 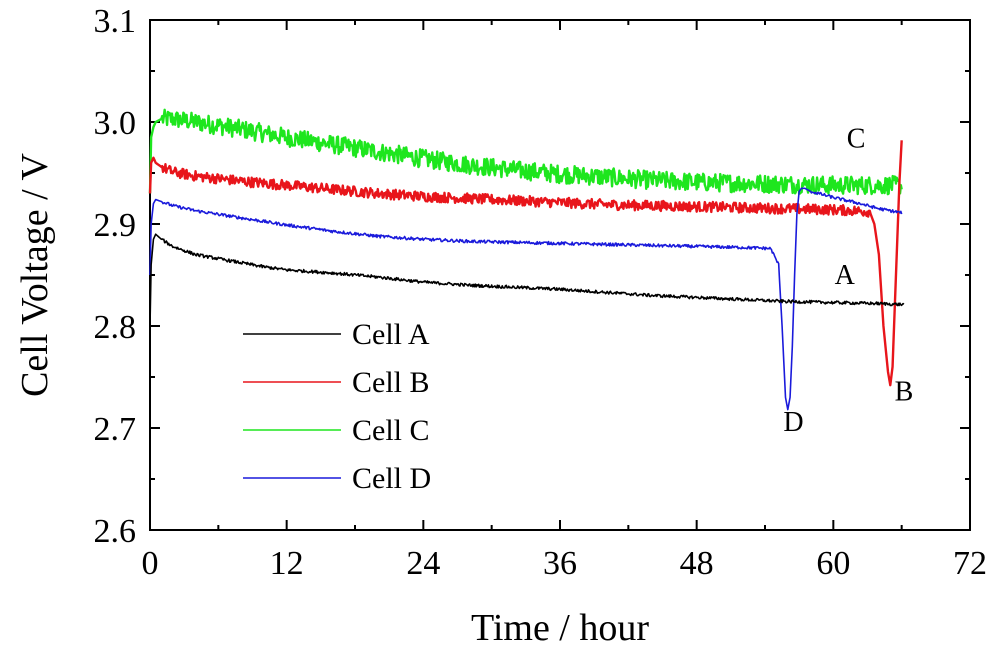 I want to click on annotation-label: C, so click(x=856, y=139).